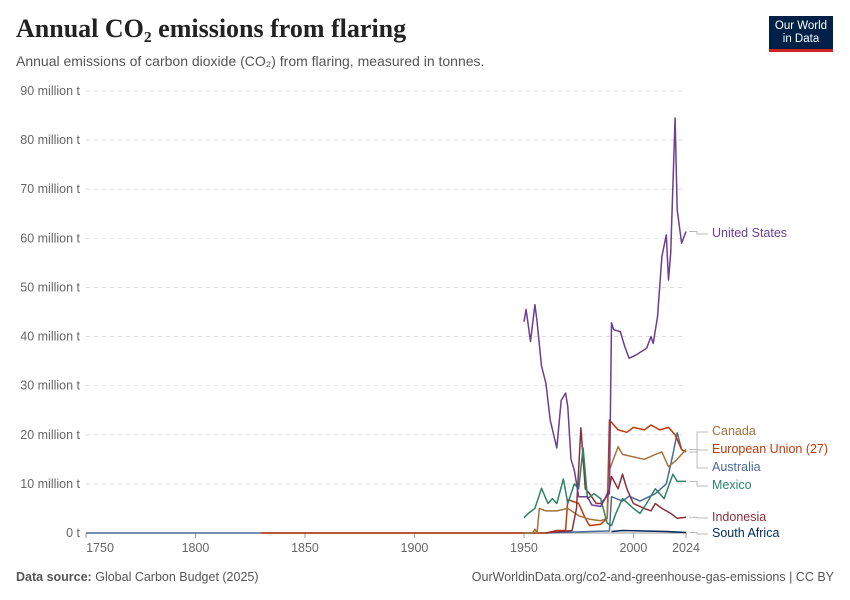 This screenshot has height=600, width=850. I want to click on y-tick-label: 20 million t, so click(50, 435).